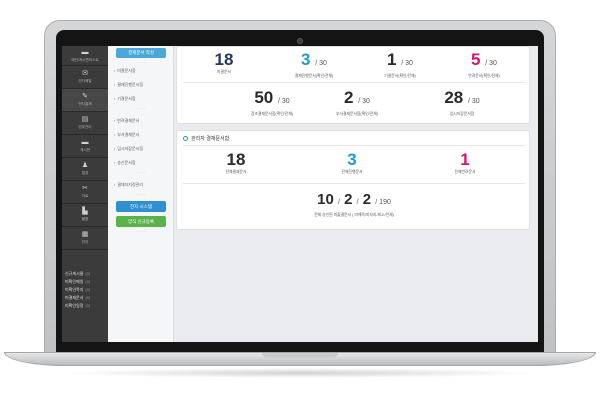  I want to click on stat-label: 임시저장문서함, so click(462, 114).